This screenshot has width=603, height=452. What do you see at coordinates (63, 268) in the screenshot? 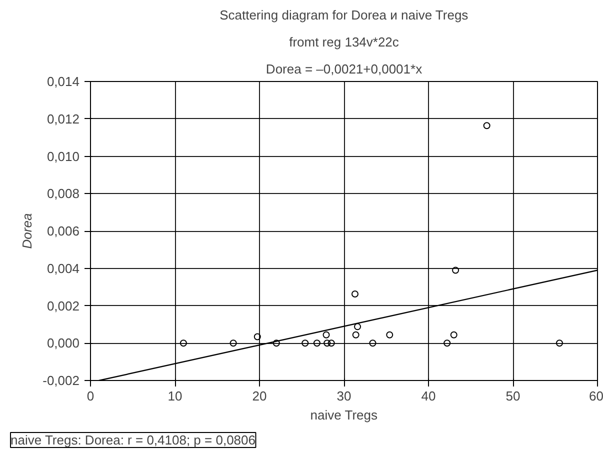
I see `y-tick-label: 0,004` at bounding box center [63, 268].